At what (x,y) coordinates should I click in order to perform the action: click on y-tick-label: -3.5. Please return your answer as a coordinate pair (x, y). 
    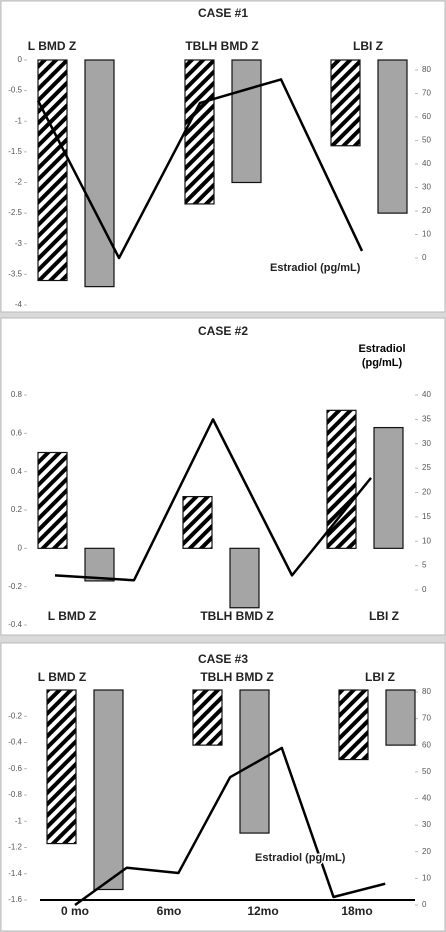
    Looking at the image, I should click on (15, 273).